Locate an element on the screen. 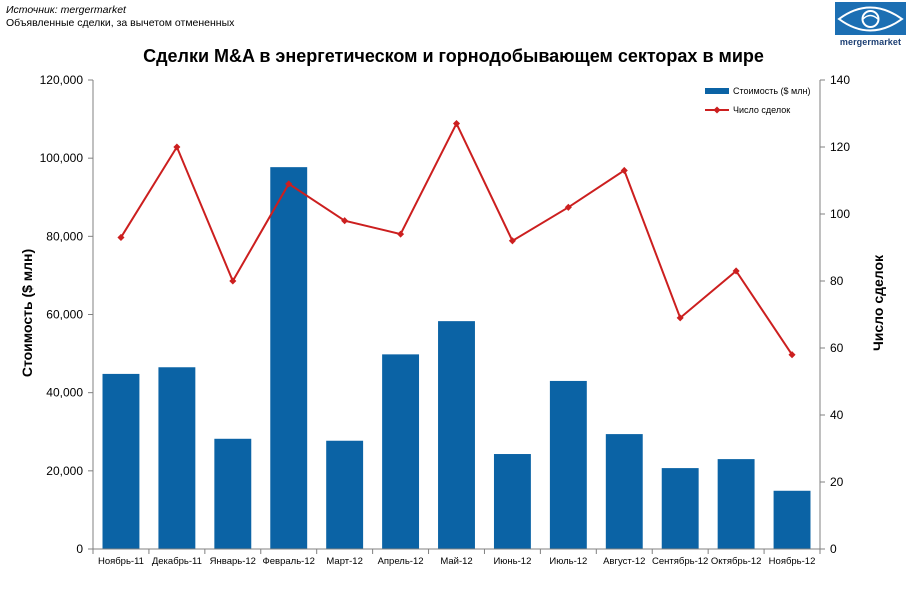 The height and width of the screenshot is (597, 907). x-tick-label: Ноябрь-11 is located at coordinates (121, 561).